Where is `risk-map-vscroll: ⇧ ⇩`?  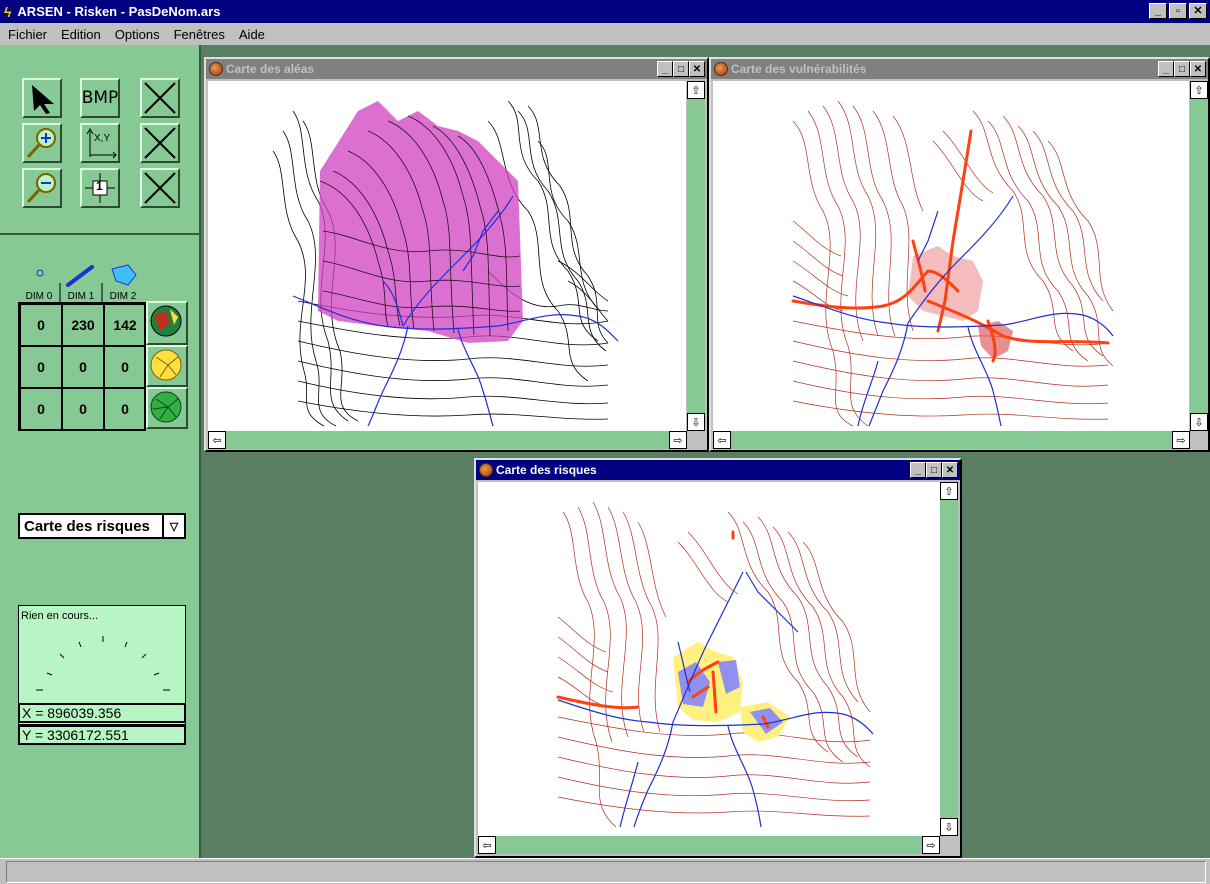 risk-map-vscroll: ⇧ ⇩ is located at coordinates (949, 659).